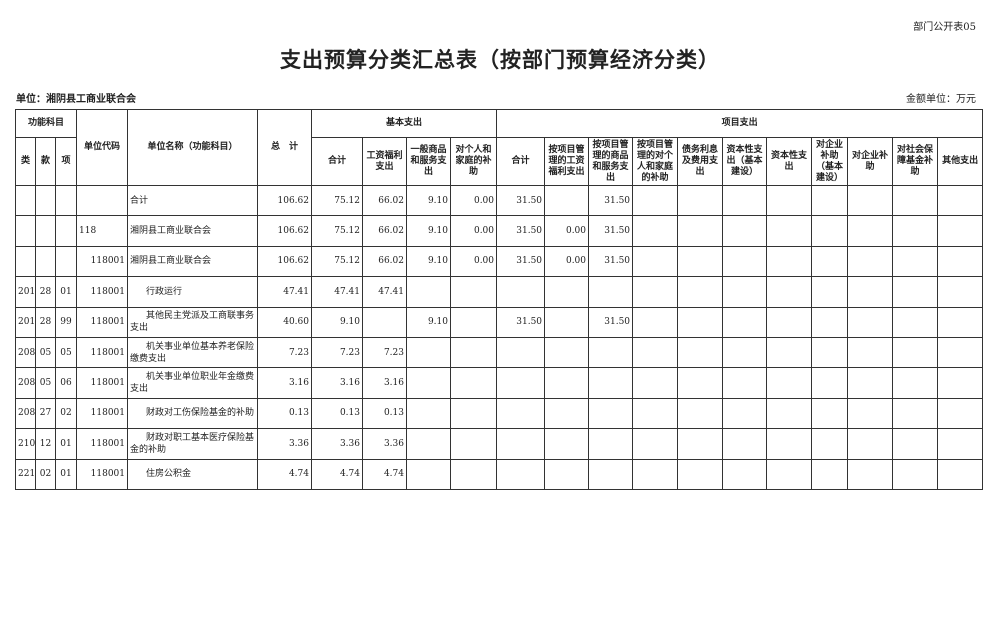 The image size is (1000, 635). Describe the element at coordinates (66, 352) in the screenshot. I see `xiang-cell: 05` at that location.